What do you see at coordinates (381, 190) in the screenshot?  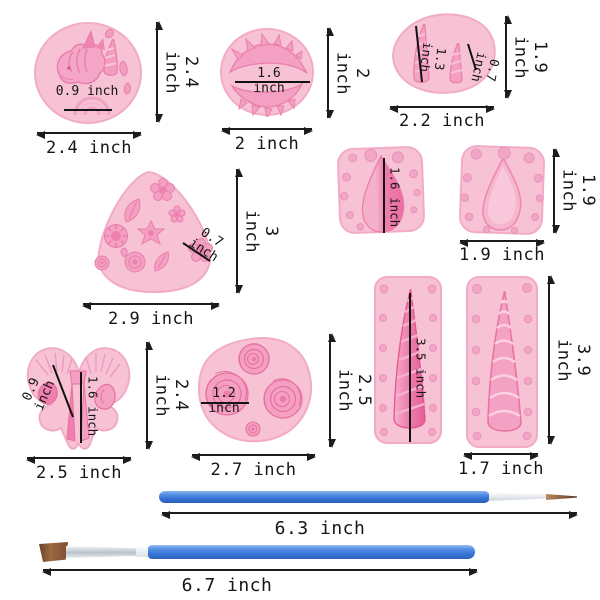 I see `ear-mold-left-image` at bounding box center [381, 190].